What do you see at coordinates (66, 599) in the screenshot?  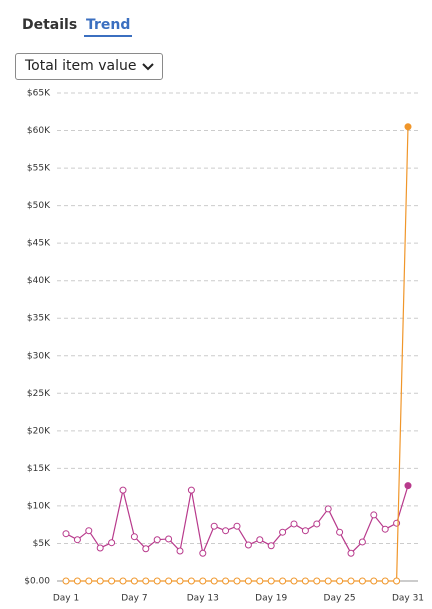 I see `x-tick-label: Day 1` at bounding box center [66, 599].